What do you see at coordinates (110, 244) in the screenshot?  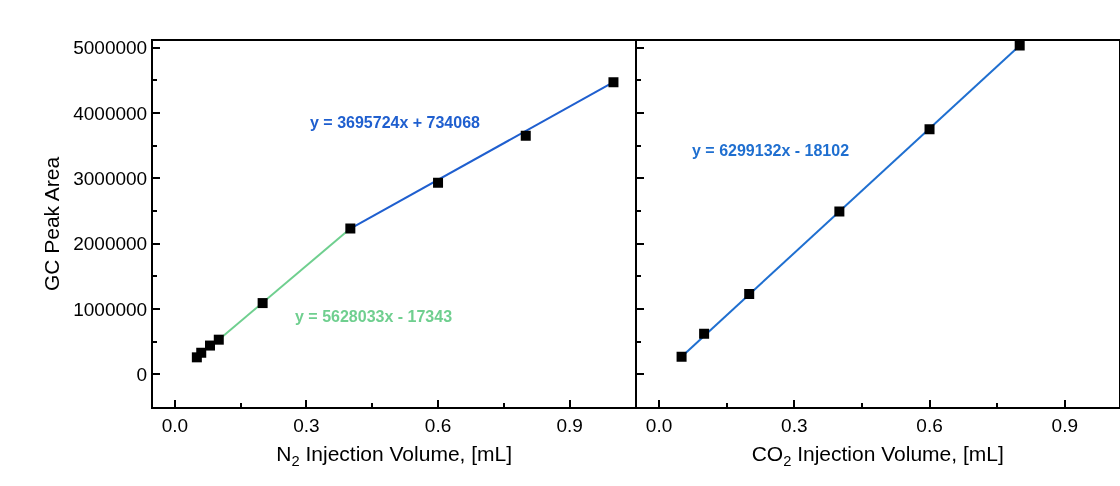 I see `y-tick-label: 2000000` at bounding box center [110, 244].